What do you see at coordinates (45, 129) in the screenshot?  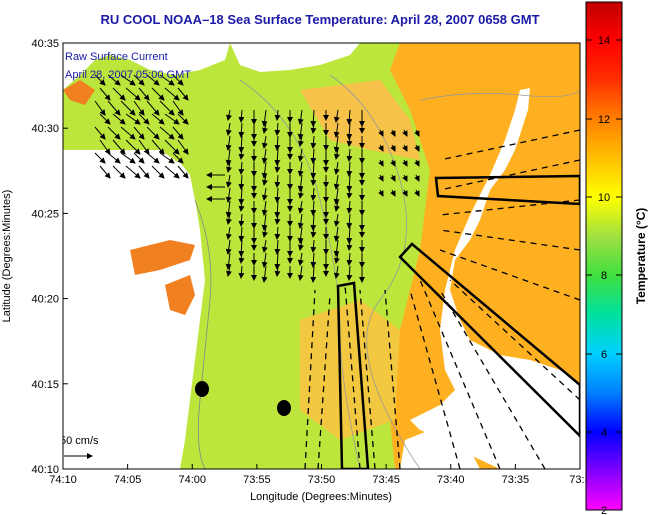 I see `y-tick-label: 40:30` at bounding box center [45, 129].